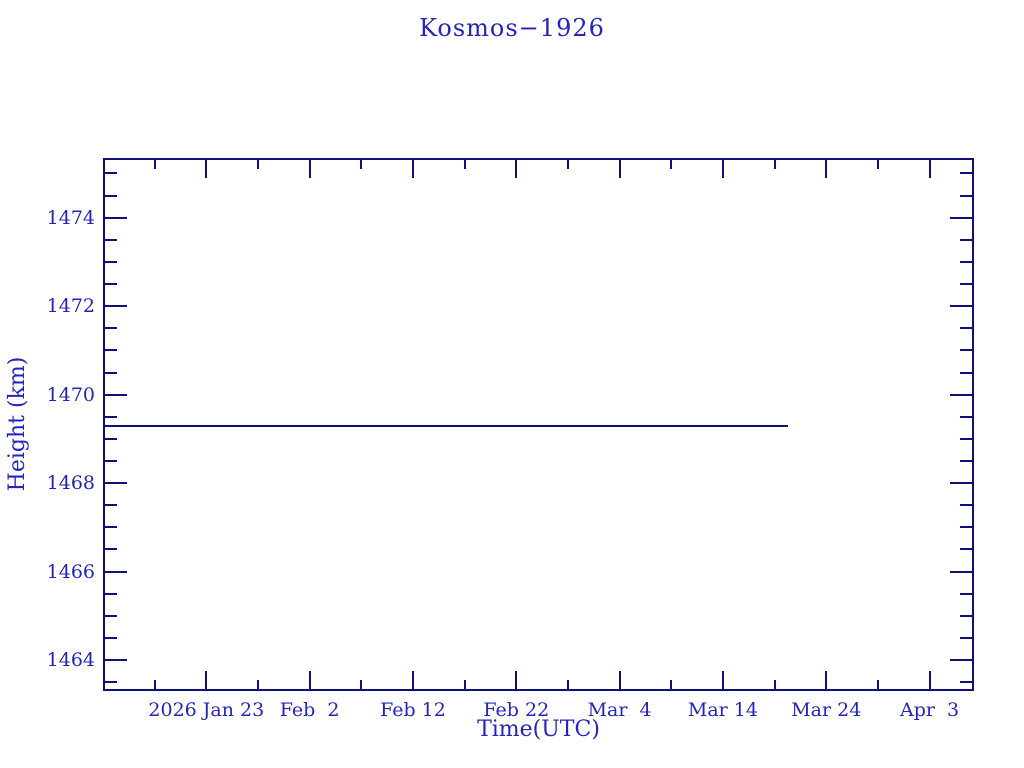  I want to click on y-tick-label: 1464, so click(70, 660).